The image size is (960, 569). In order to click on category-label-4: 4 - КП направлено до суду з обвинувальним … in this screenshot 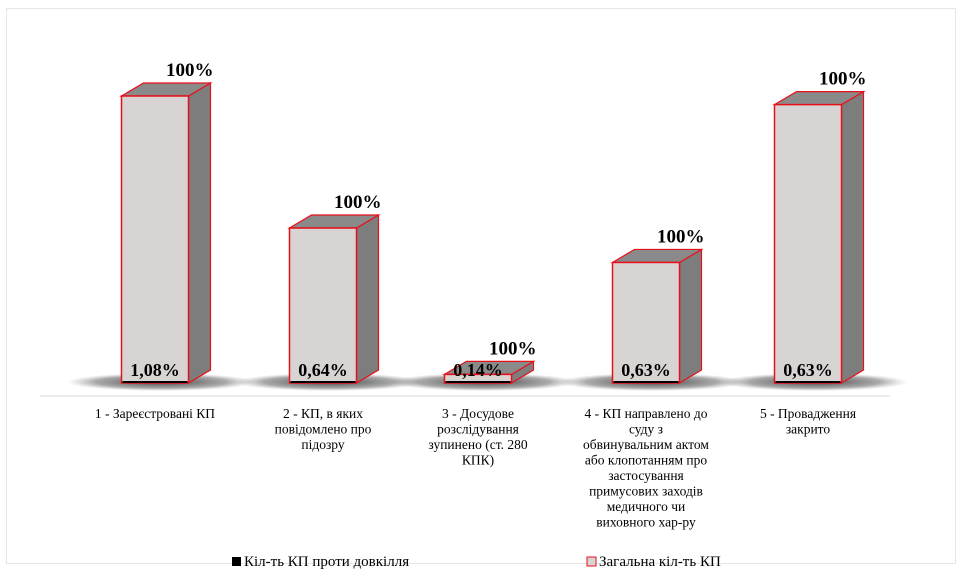, I will do `click(646, 468)`.